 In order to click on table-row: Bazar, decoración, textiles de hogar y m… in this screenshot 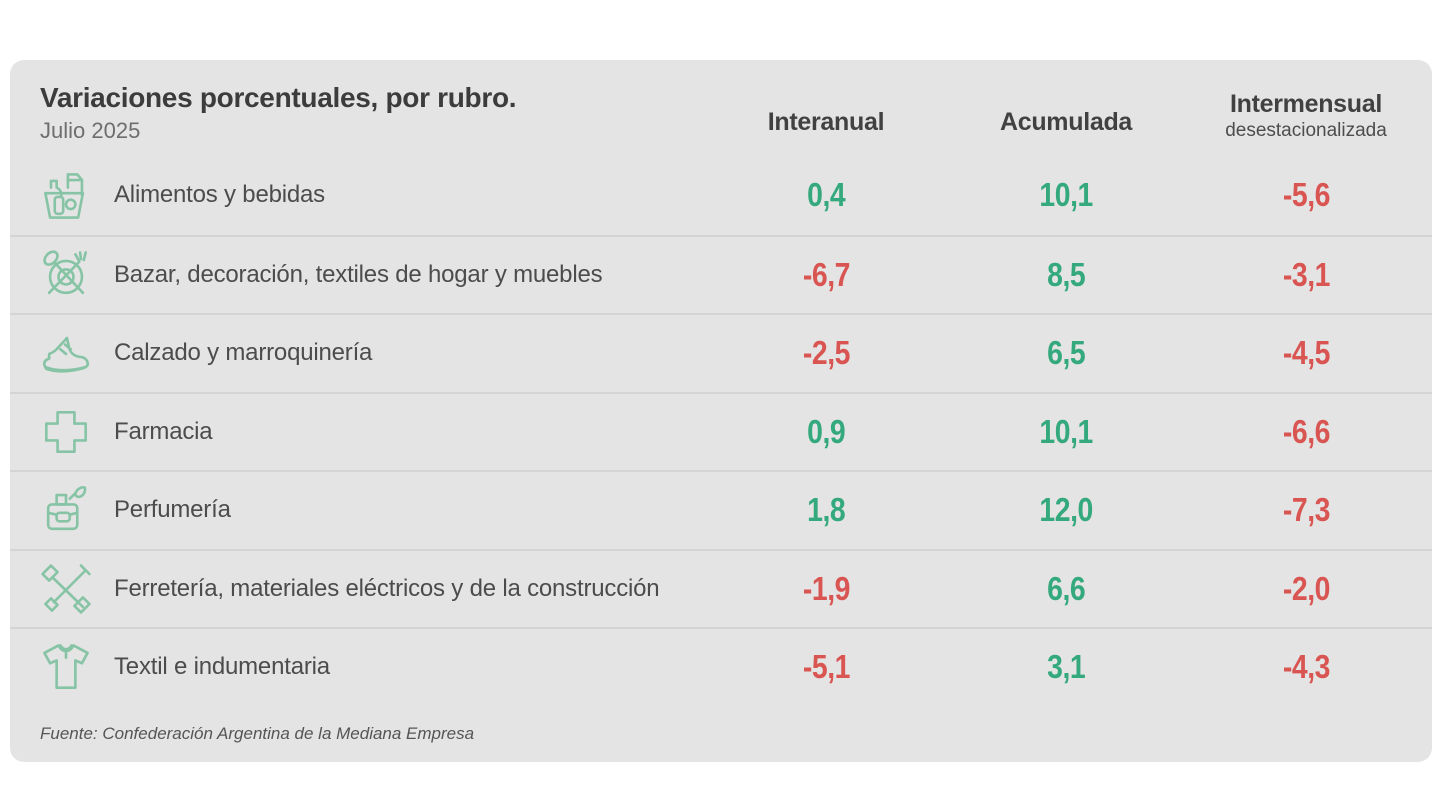, I will do `click(721, 274)`.